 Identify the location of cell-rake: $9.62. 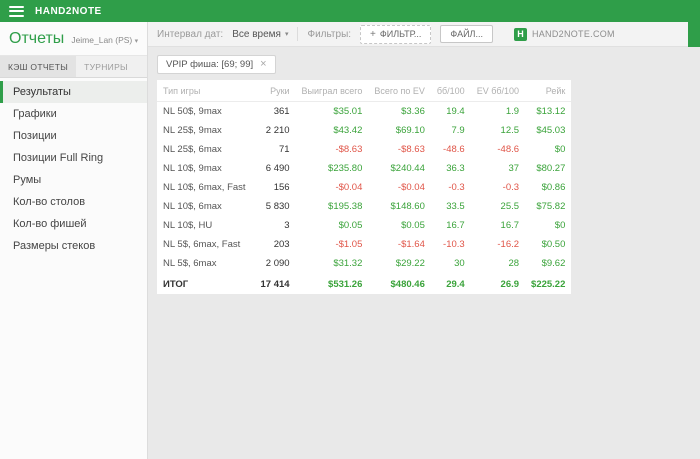
(553, 263).